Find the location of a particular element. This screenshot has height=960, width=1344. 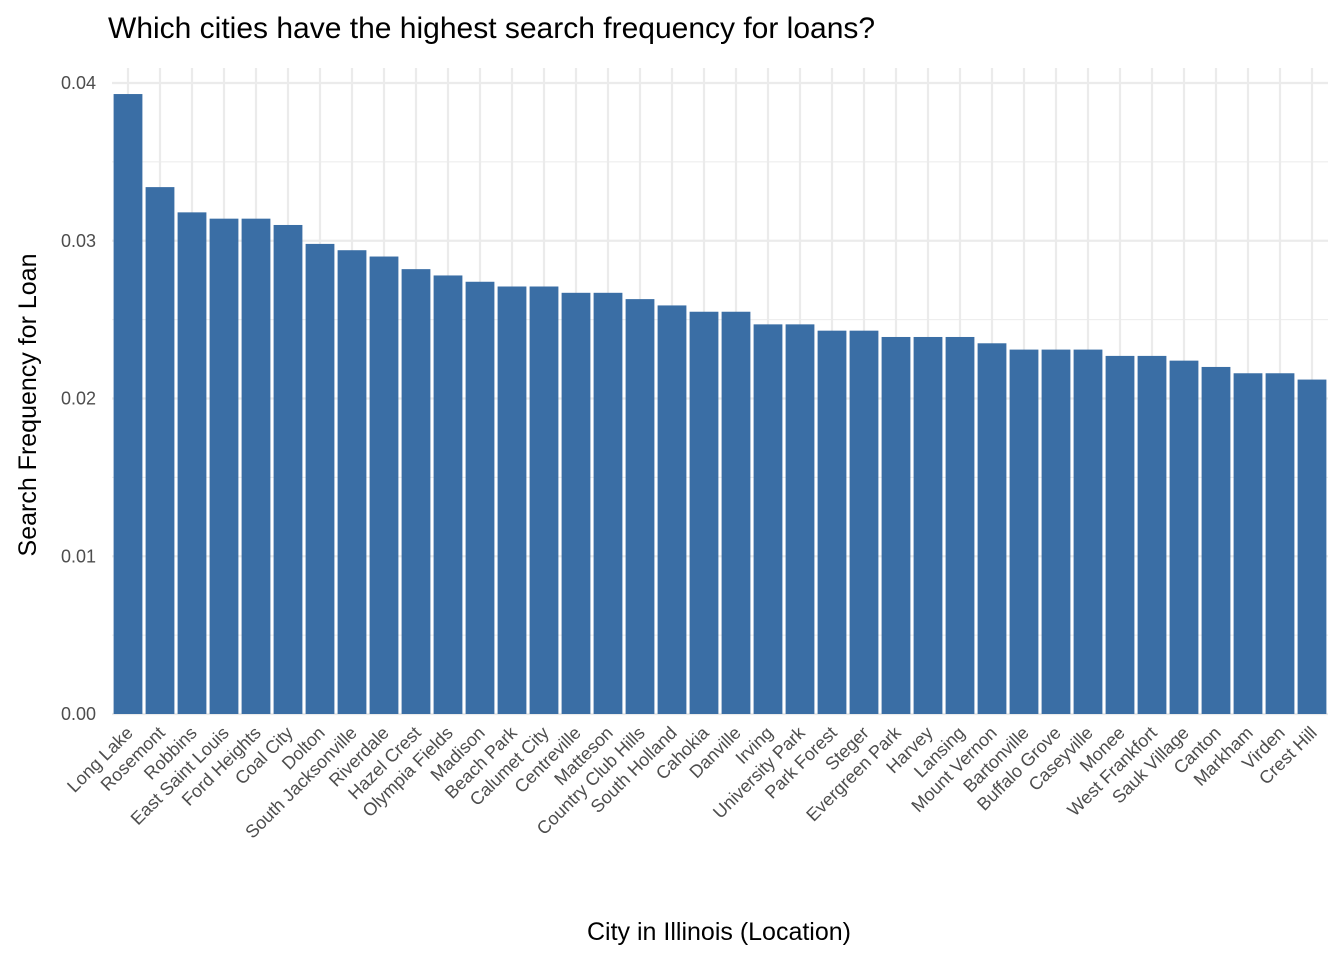

bar-harvey is located at coordinates (928, 525).